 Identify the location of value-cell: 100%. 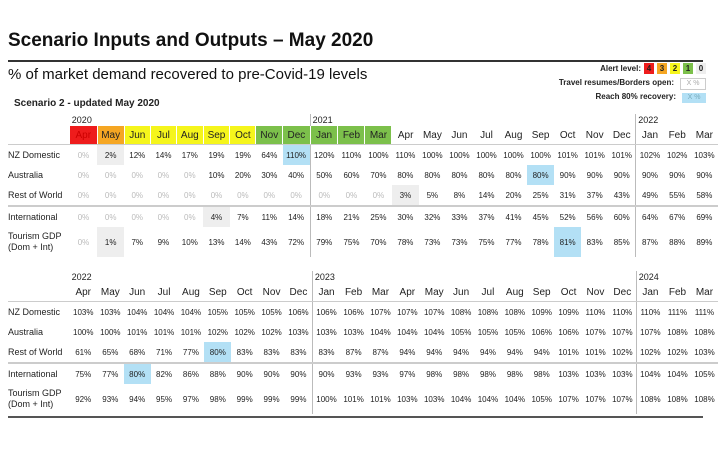
(378, 155).